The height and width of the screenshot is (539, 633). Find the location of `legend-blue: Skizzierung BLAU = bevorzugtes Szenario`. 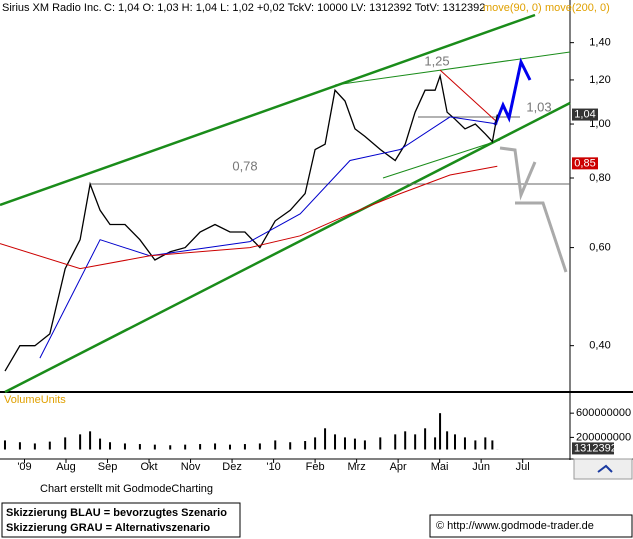

legend-blue: Skizzierung BLAU = bevorzugtes Szenario is located at coordinates (116, 513).